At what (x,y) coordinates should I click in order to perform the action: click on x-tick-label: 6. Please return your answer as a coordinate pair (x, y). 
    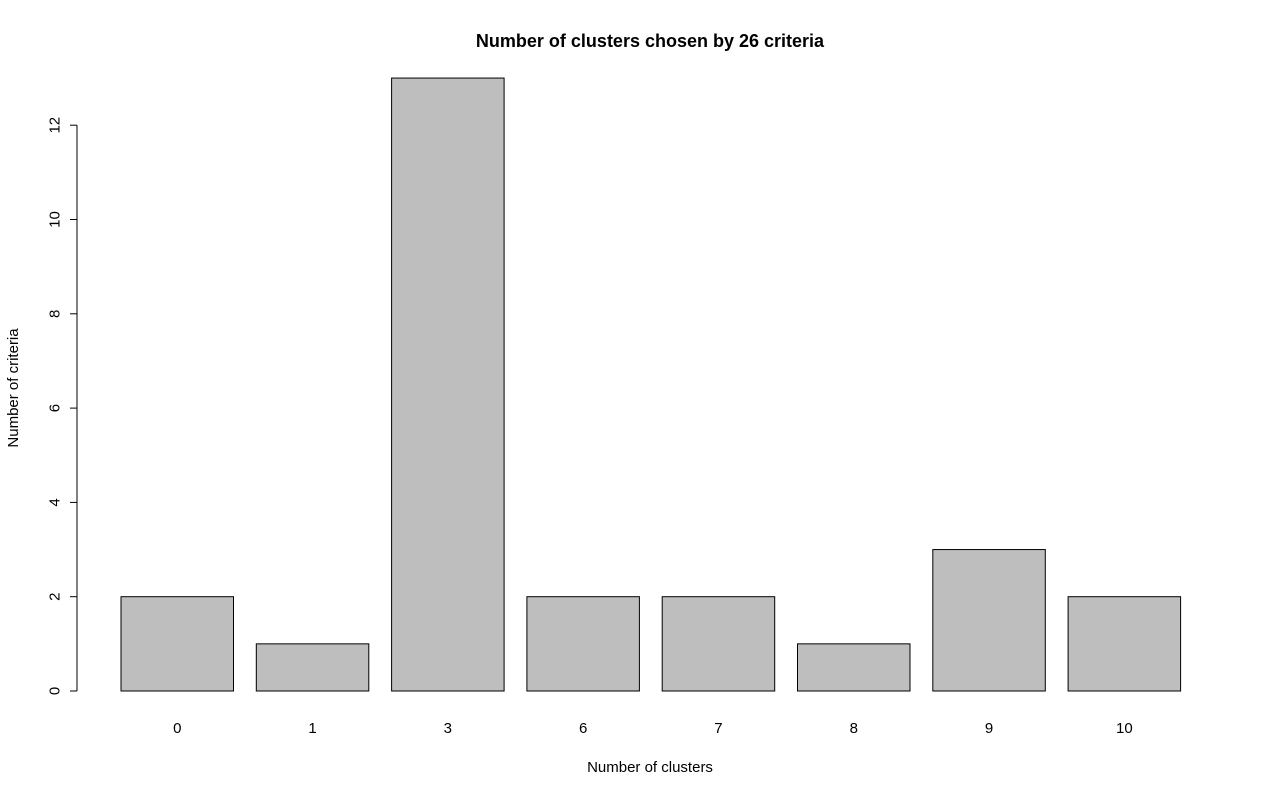
    Looking at the image, I should click on (583, 728).